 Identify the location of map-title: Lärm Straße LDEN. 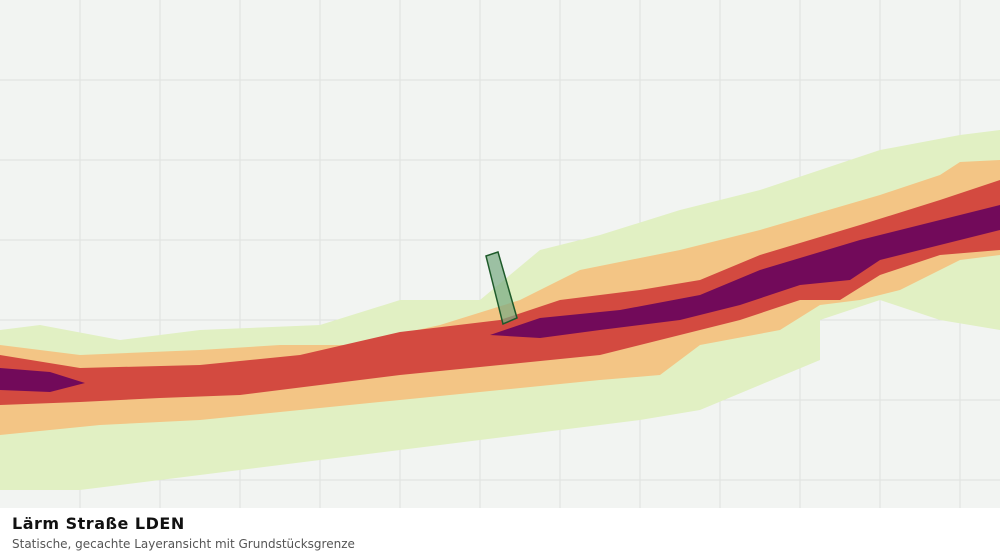
(98, 523).